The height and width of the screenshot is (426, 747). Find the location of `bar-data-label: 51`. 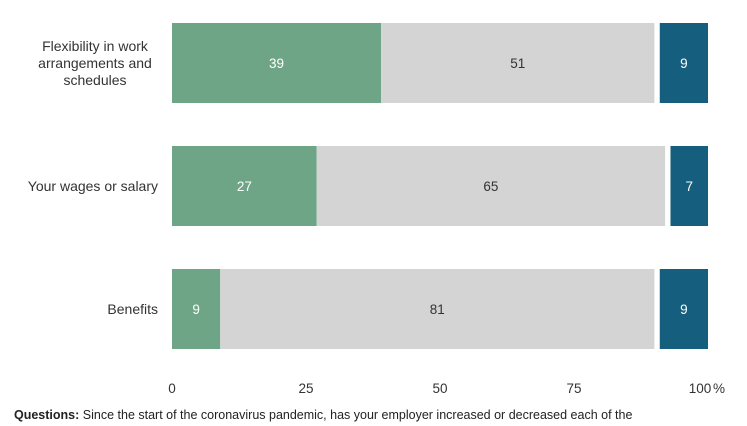

bar-data-label: 51 is located at coordinates (517, 63).